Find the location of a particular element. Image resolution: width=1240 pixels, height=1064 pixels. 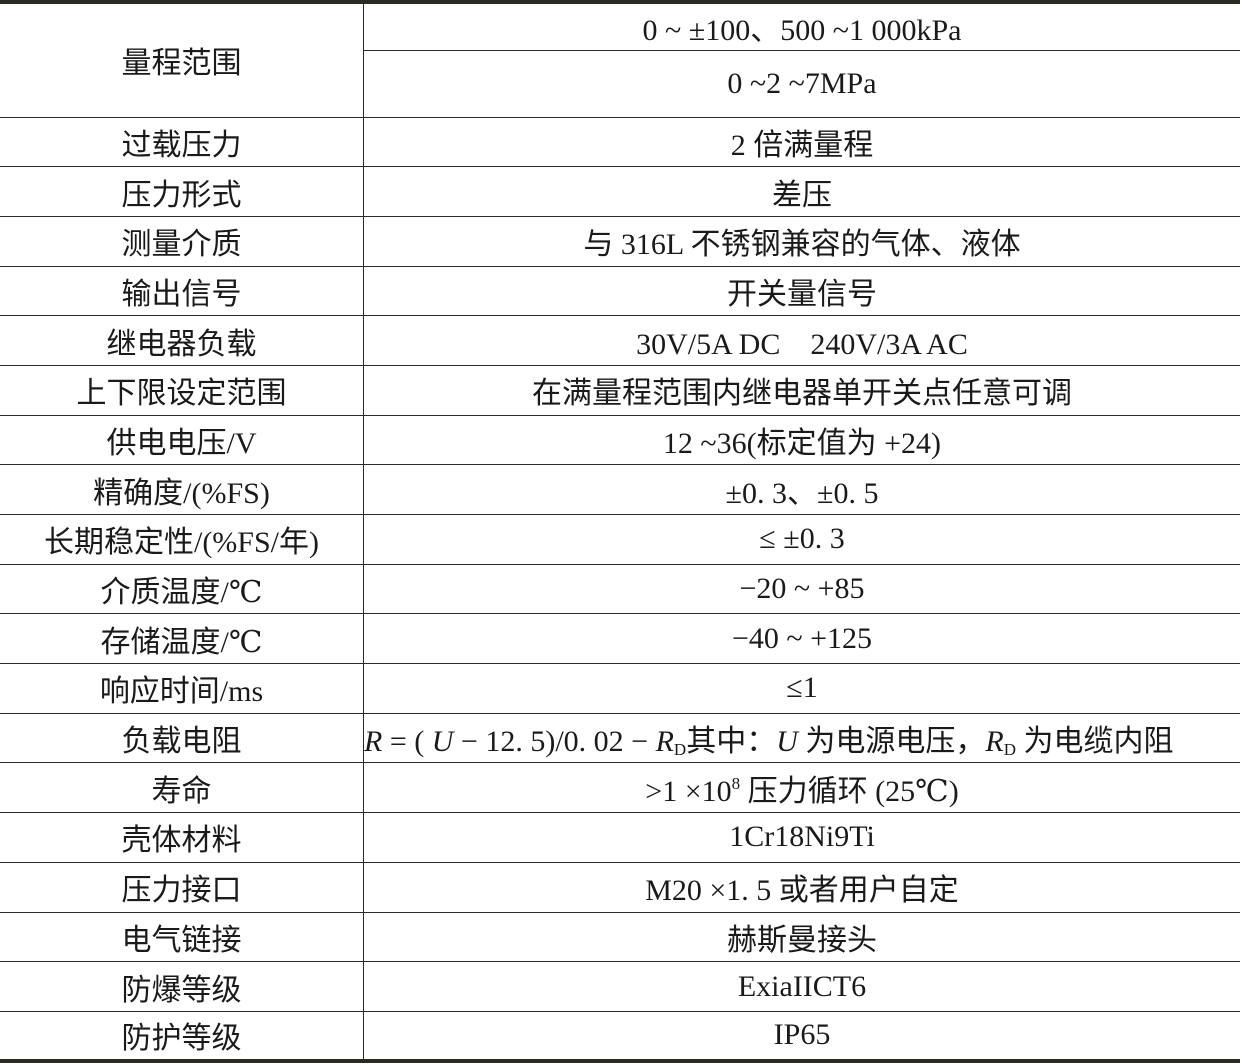

table-row: 响应时间/ms ≤1 is located at coordinates (620, 688).